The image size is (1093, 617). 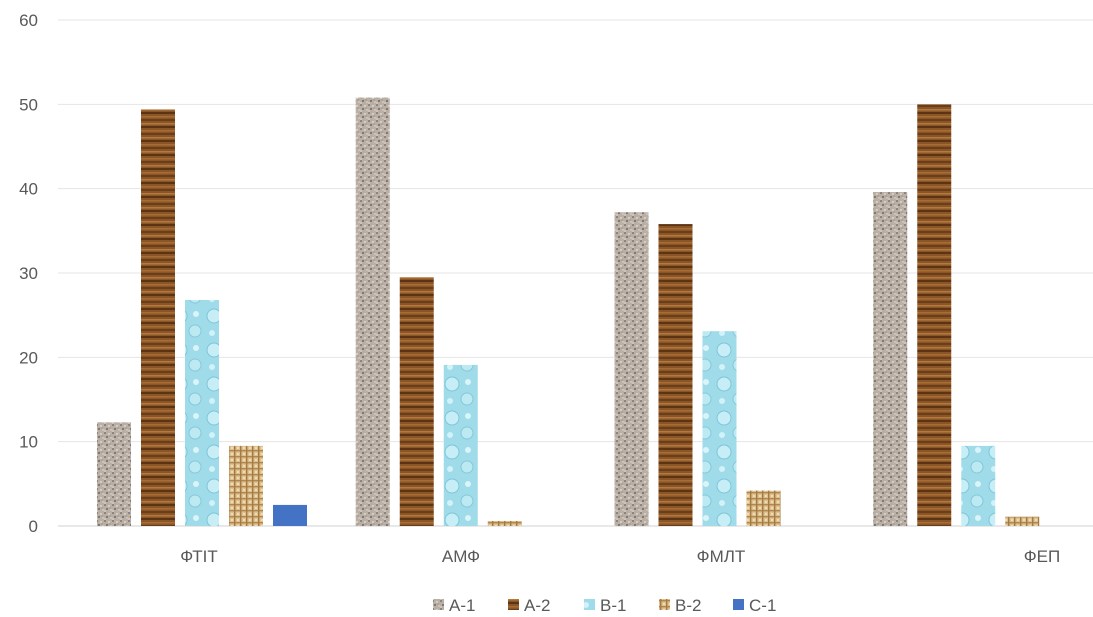 What do you see at coordinates (28, 189) in the screenshot?
I see `y-tick-label: 40` at bounding box center [28, 189].